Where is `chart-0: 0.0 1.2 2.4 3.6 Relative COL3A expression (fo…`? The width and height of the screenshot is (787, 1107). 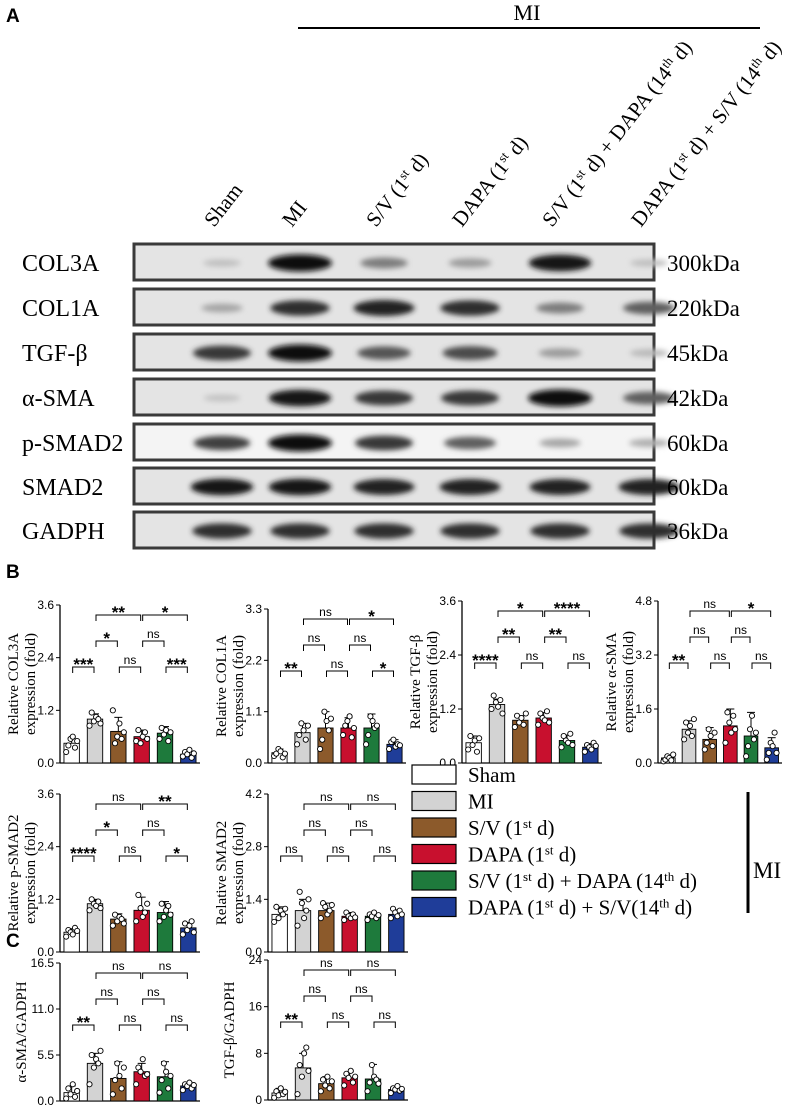 chart-0: 0.0 1.2 2.4 3.6 Relative COL3A expression (fo… is located at coordinates (103, 684).